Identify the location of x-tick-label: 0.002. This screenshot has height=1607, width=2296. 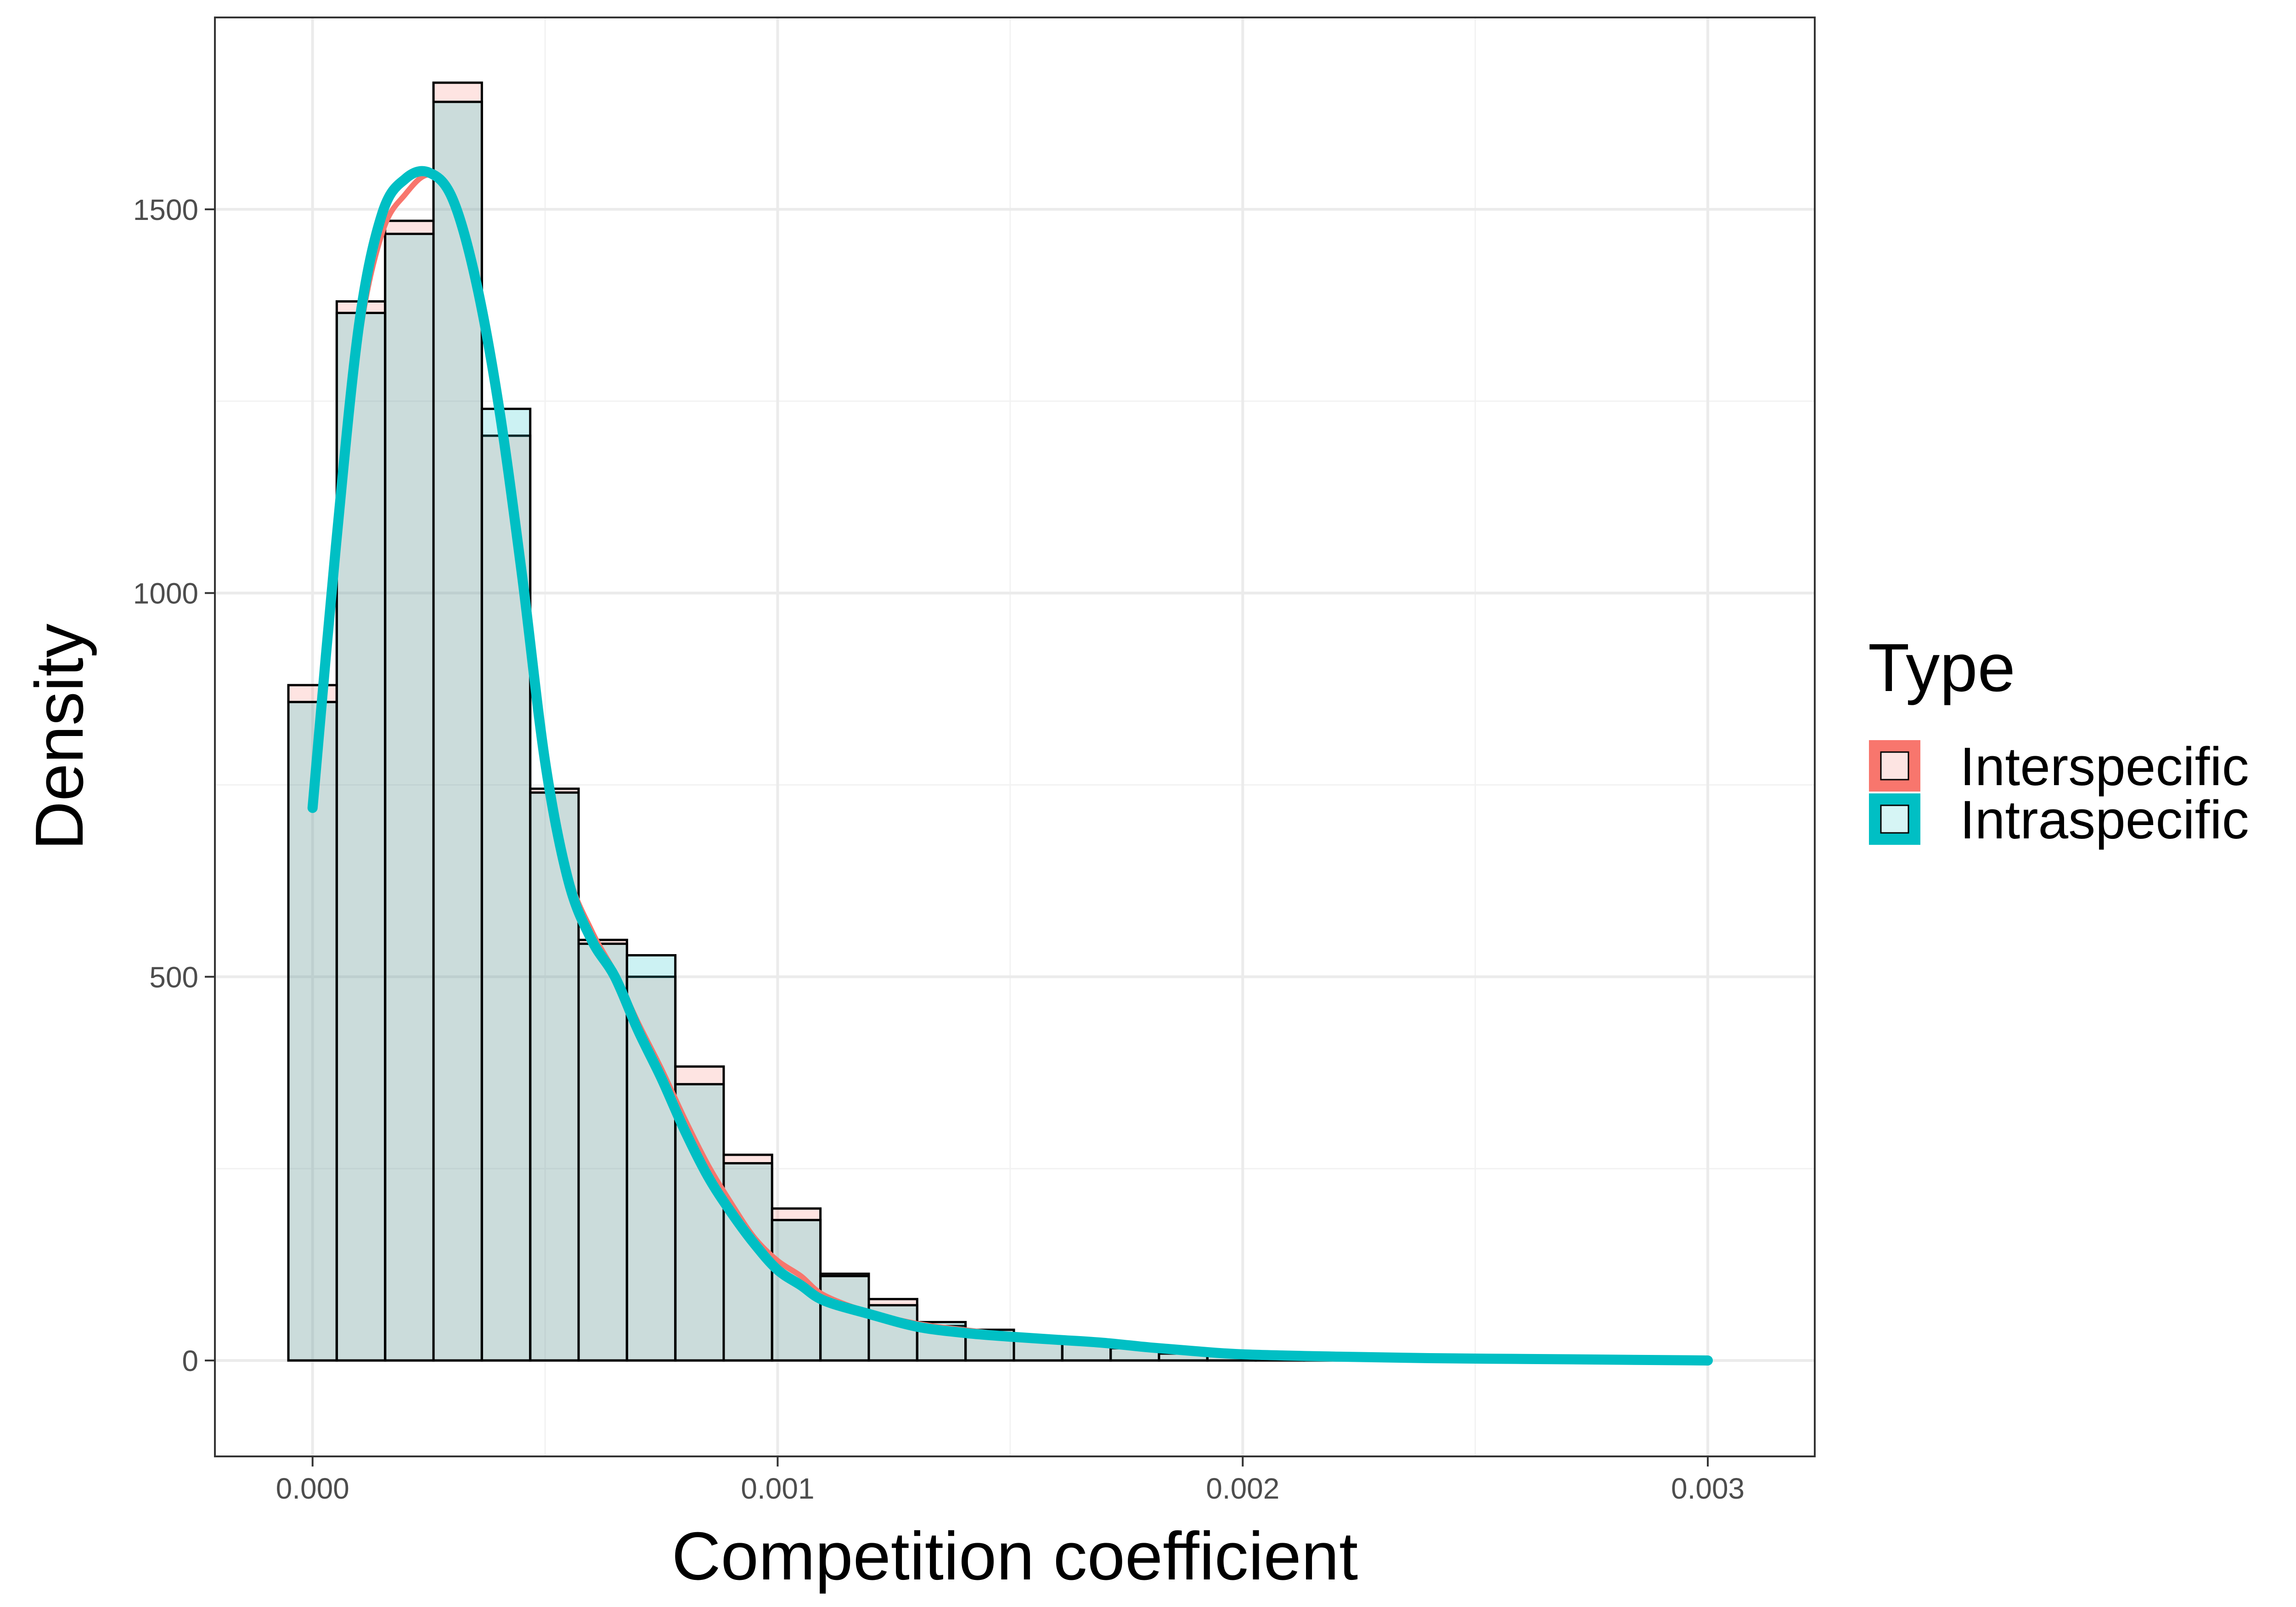
(1242, 1488).